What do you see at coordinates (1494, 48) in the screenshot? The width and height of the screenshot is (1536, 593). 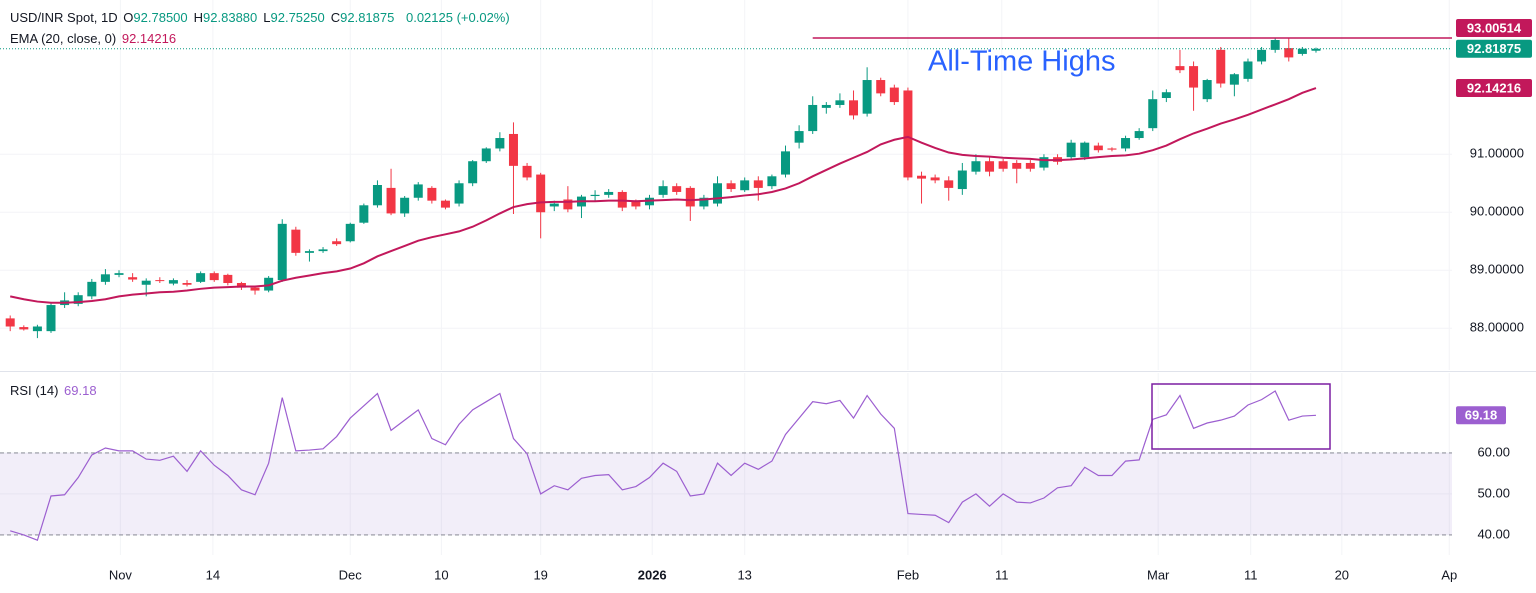 I see `last-price-tag-label: 92.81875` at bounding box center [1494, 48].